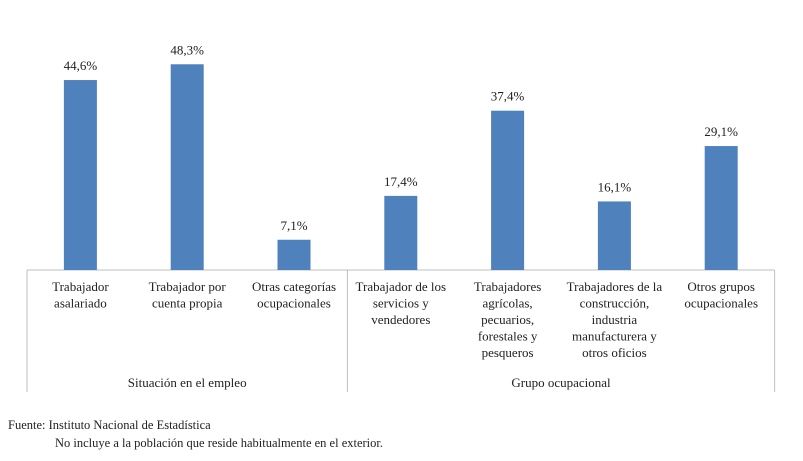  I want to click on category-label-line: manufacturera y, so click(614, 336).